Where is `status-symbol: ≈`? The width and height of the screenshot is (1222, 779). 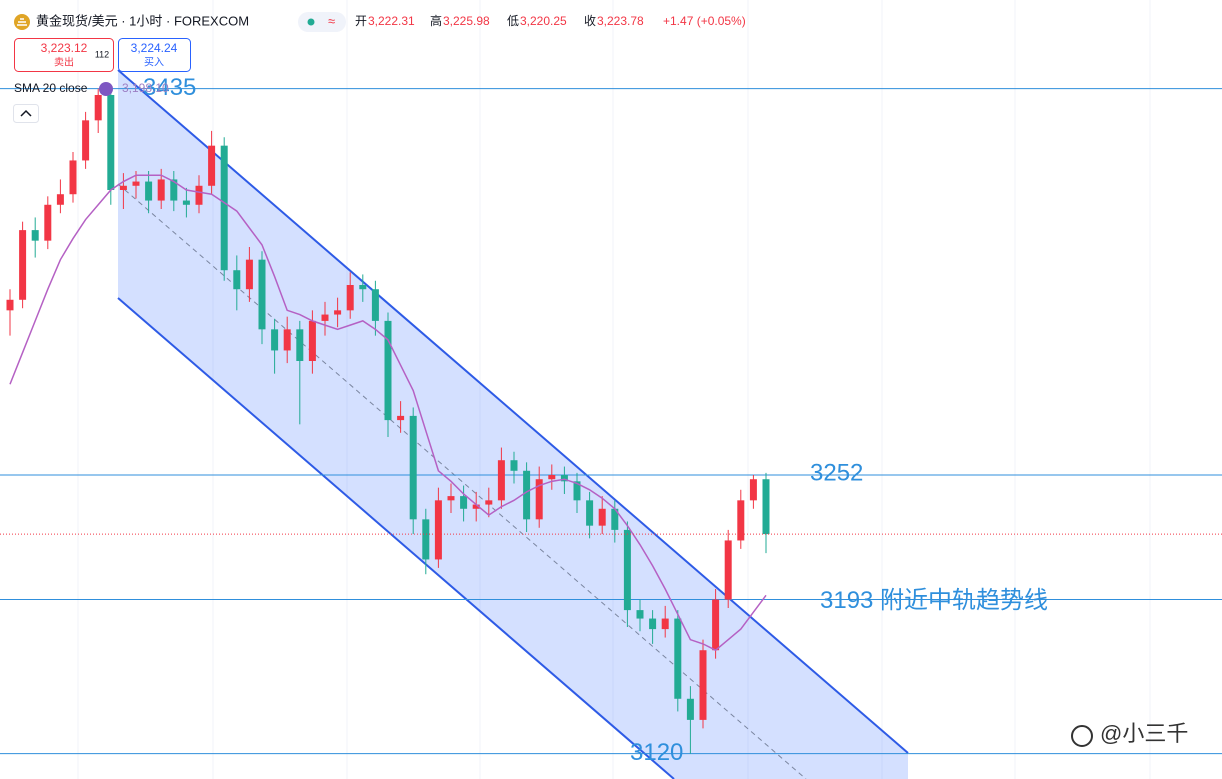
status-symbol: ≈ is located at coordinates (331, 20).